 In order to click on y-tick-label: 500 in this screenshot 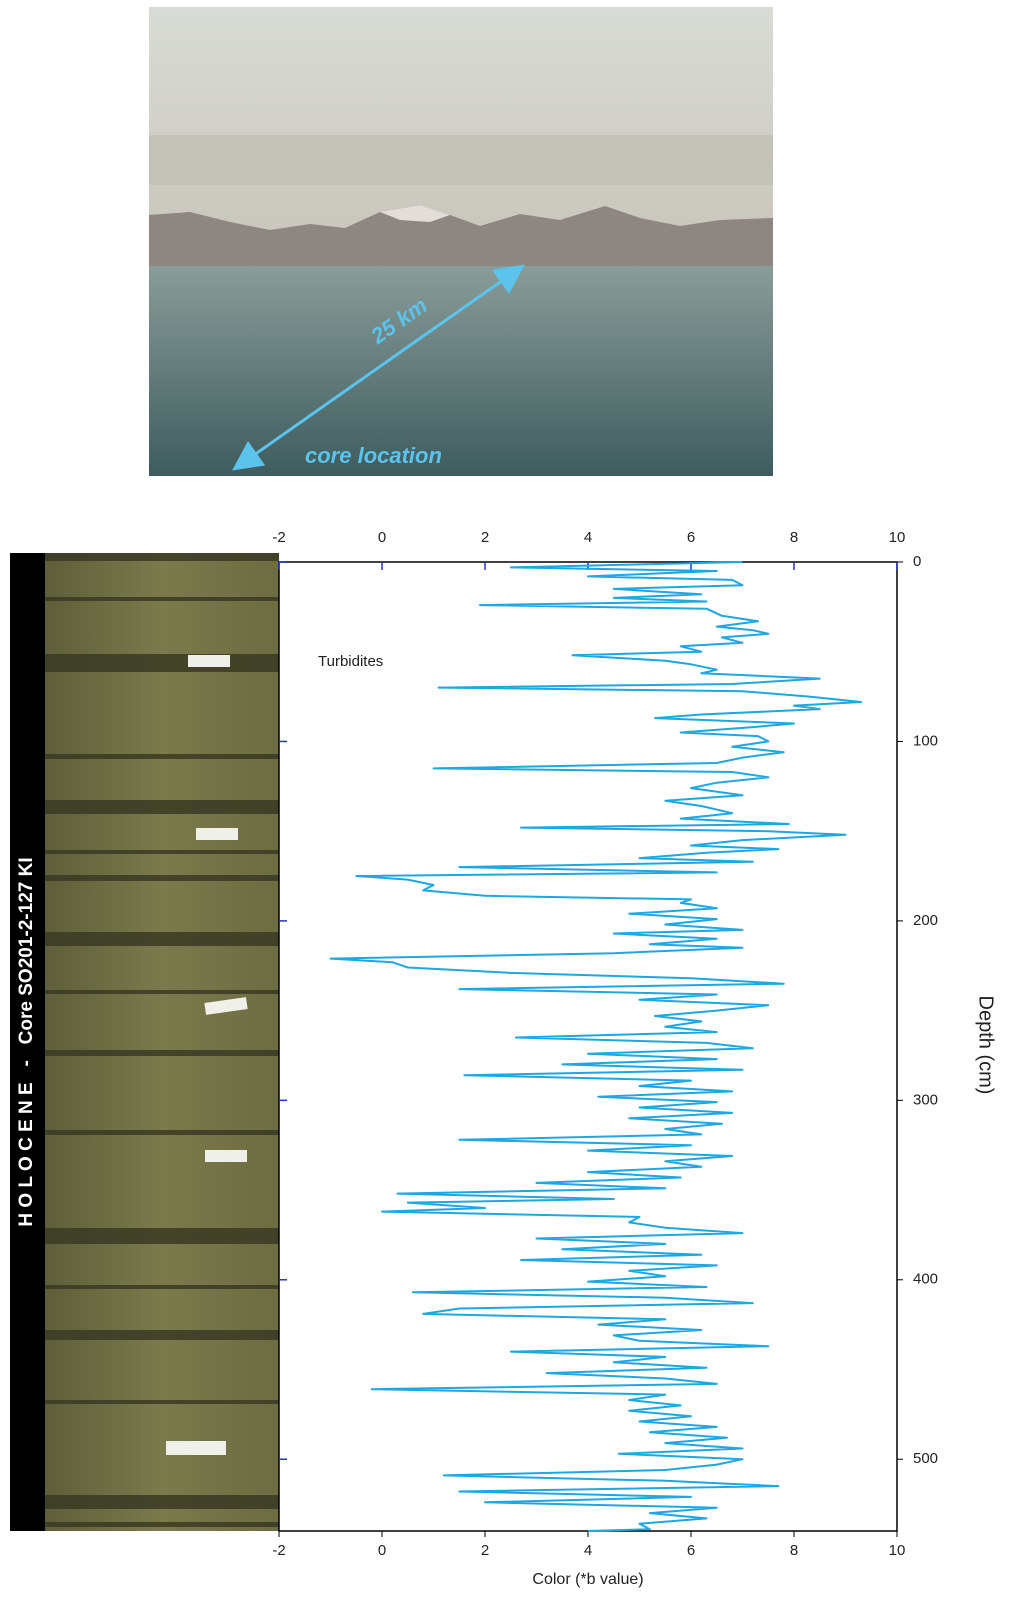, I will do `click(925, 1458)`.